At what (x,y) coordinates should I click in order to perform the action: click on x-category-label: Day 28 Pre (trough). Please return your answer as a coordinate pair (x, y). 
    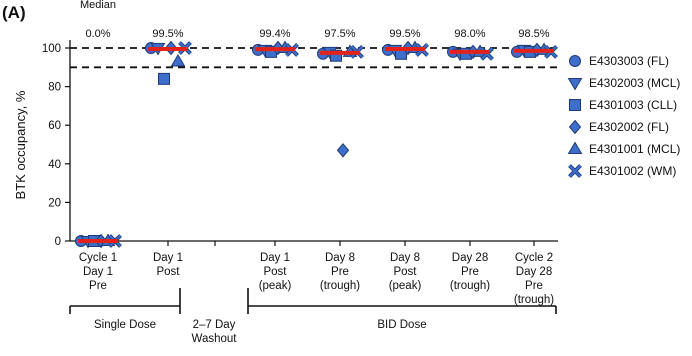
    Looking at the image, I should click on (470, 272).